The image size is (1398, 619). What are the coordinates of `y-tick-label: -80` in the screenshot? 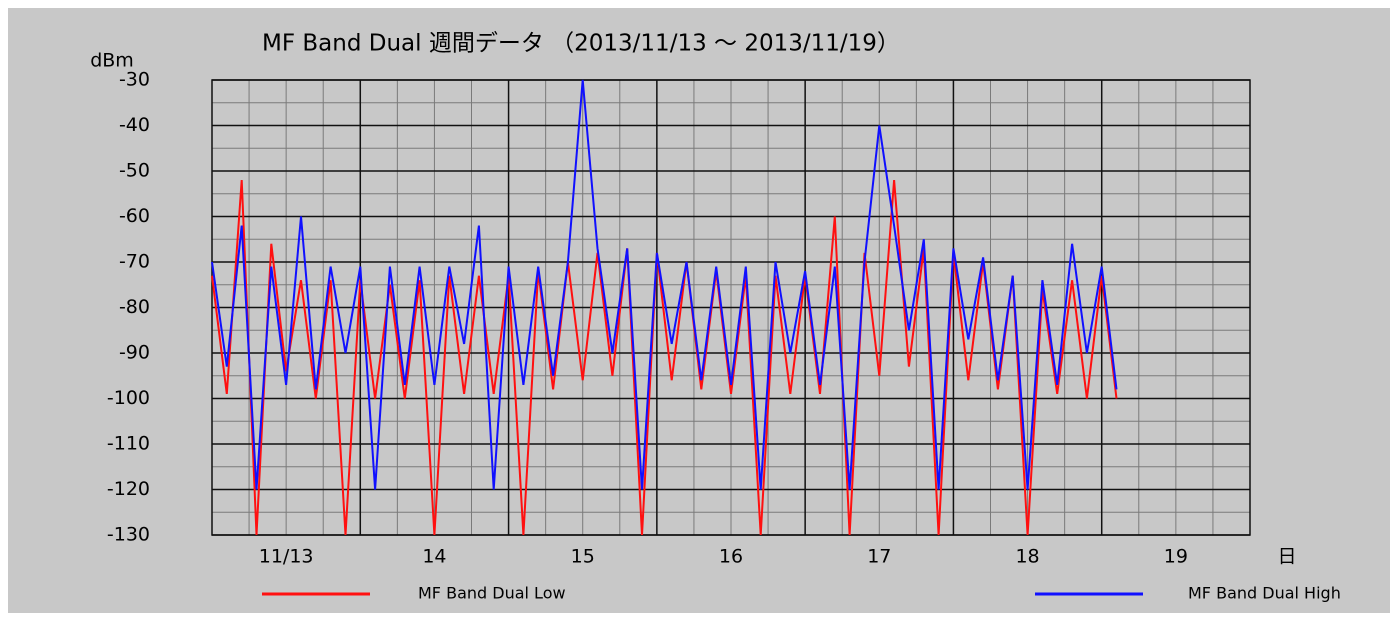 It's located at (134, 307).